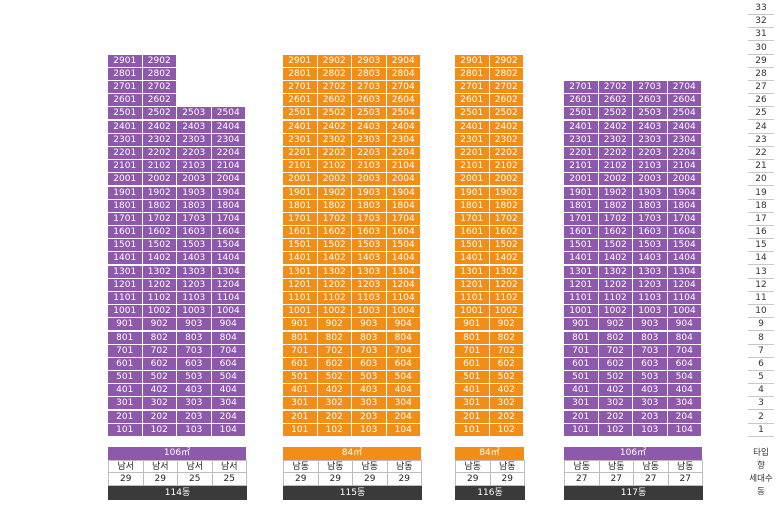 The width and height of the screenshot is (782, 529). I want to click on unit-cell: 1603, so click(369, 233).